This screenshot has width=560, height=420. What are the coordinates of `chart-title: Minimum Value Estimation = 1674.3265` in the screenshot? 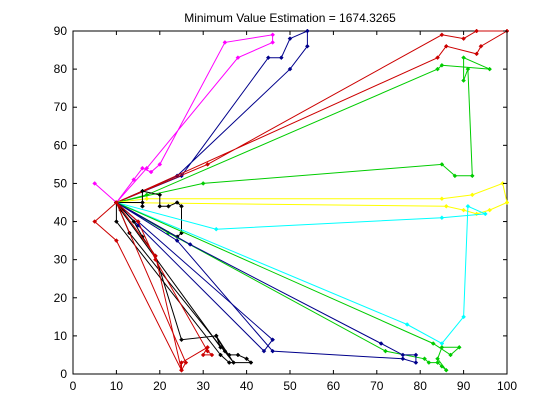 It's located at (290, 18).